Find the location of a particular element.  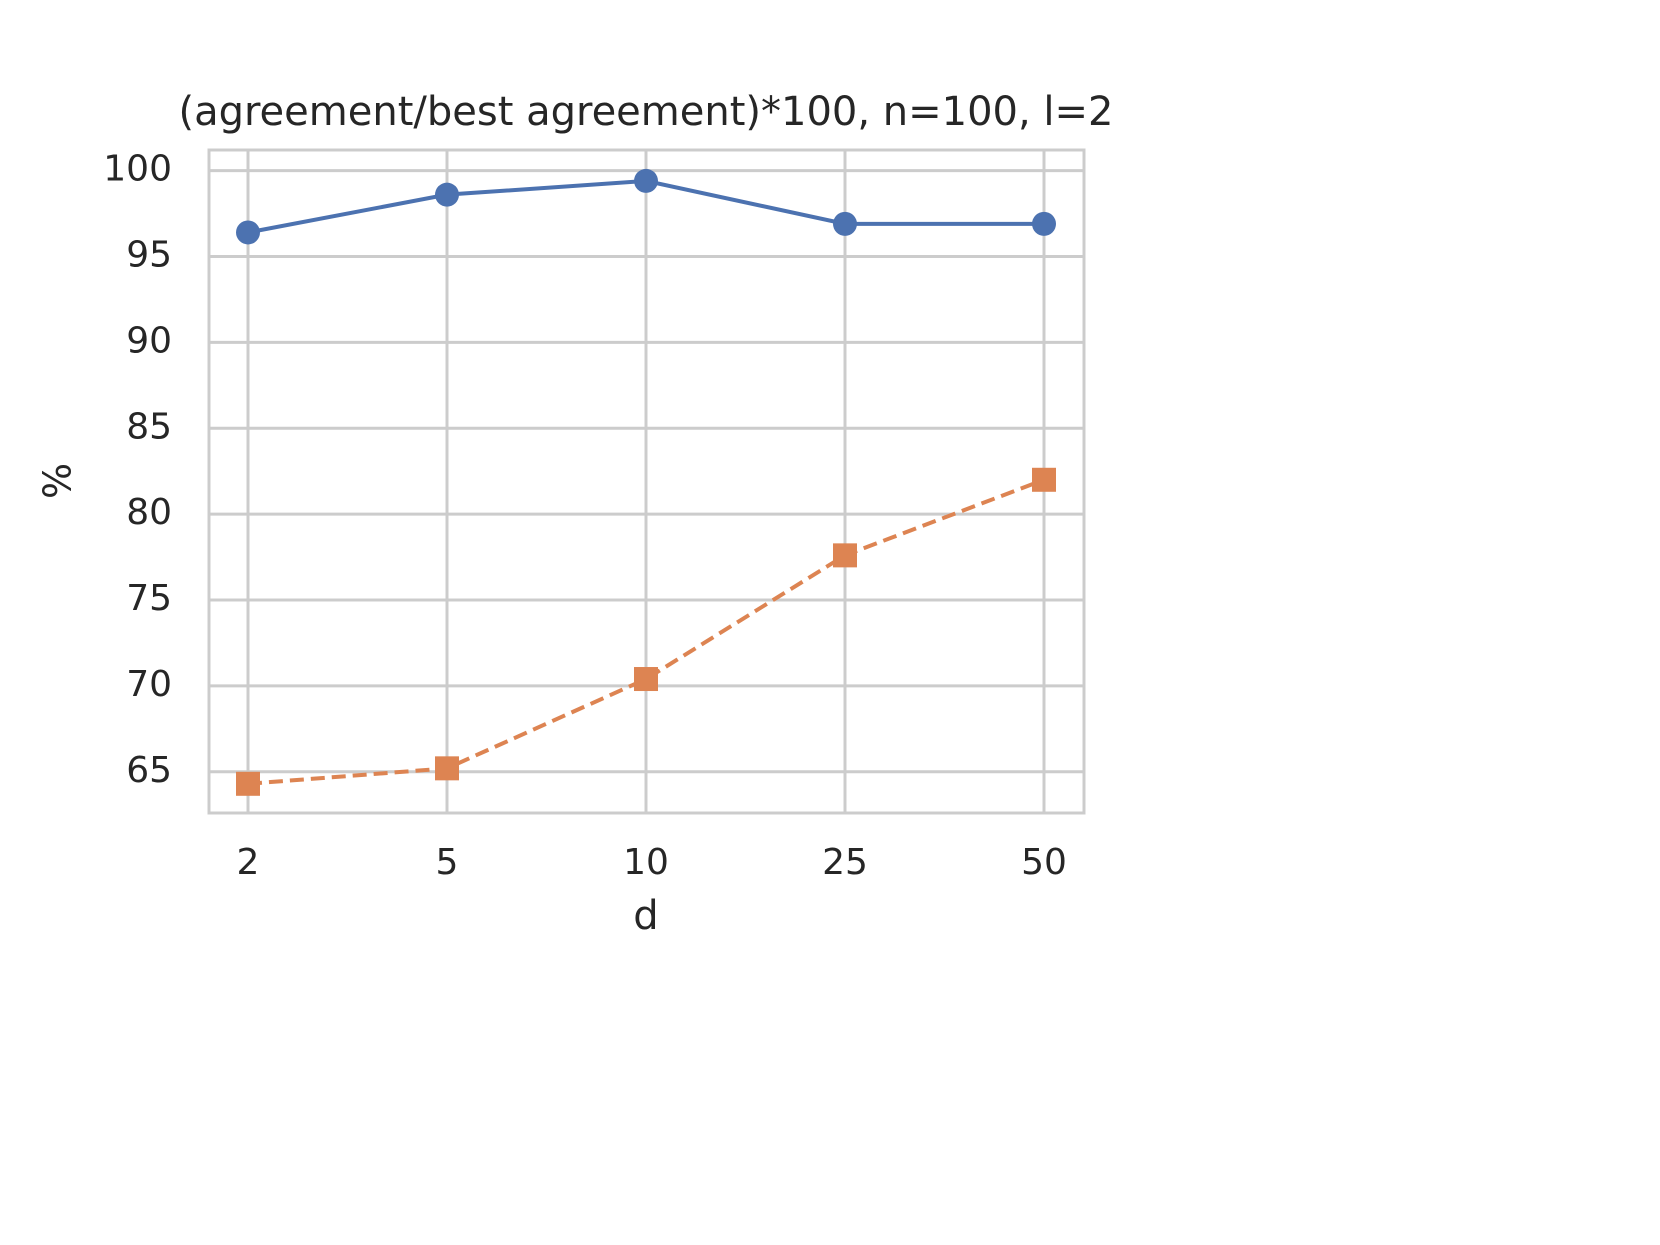

x-tick-label: 10 is located at coordinates (646, 862).